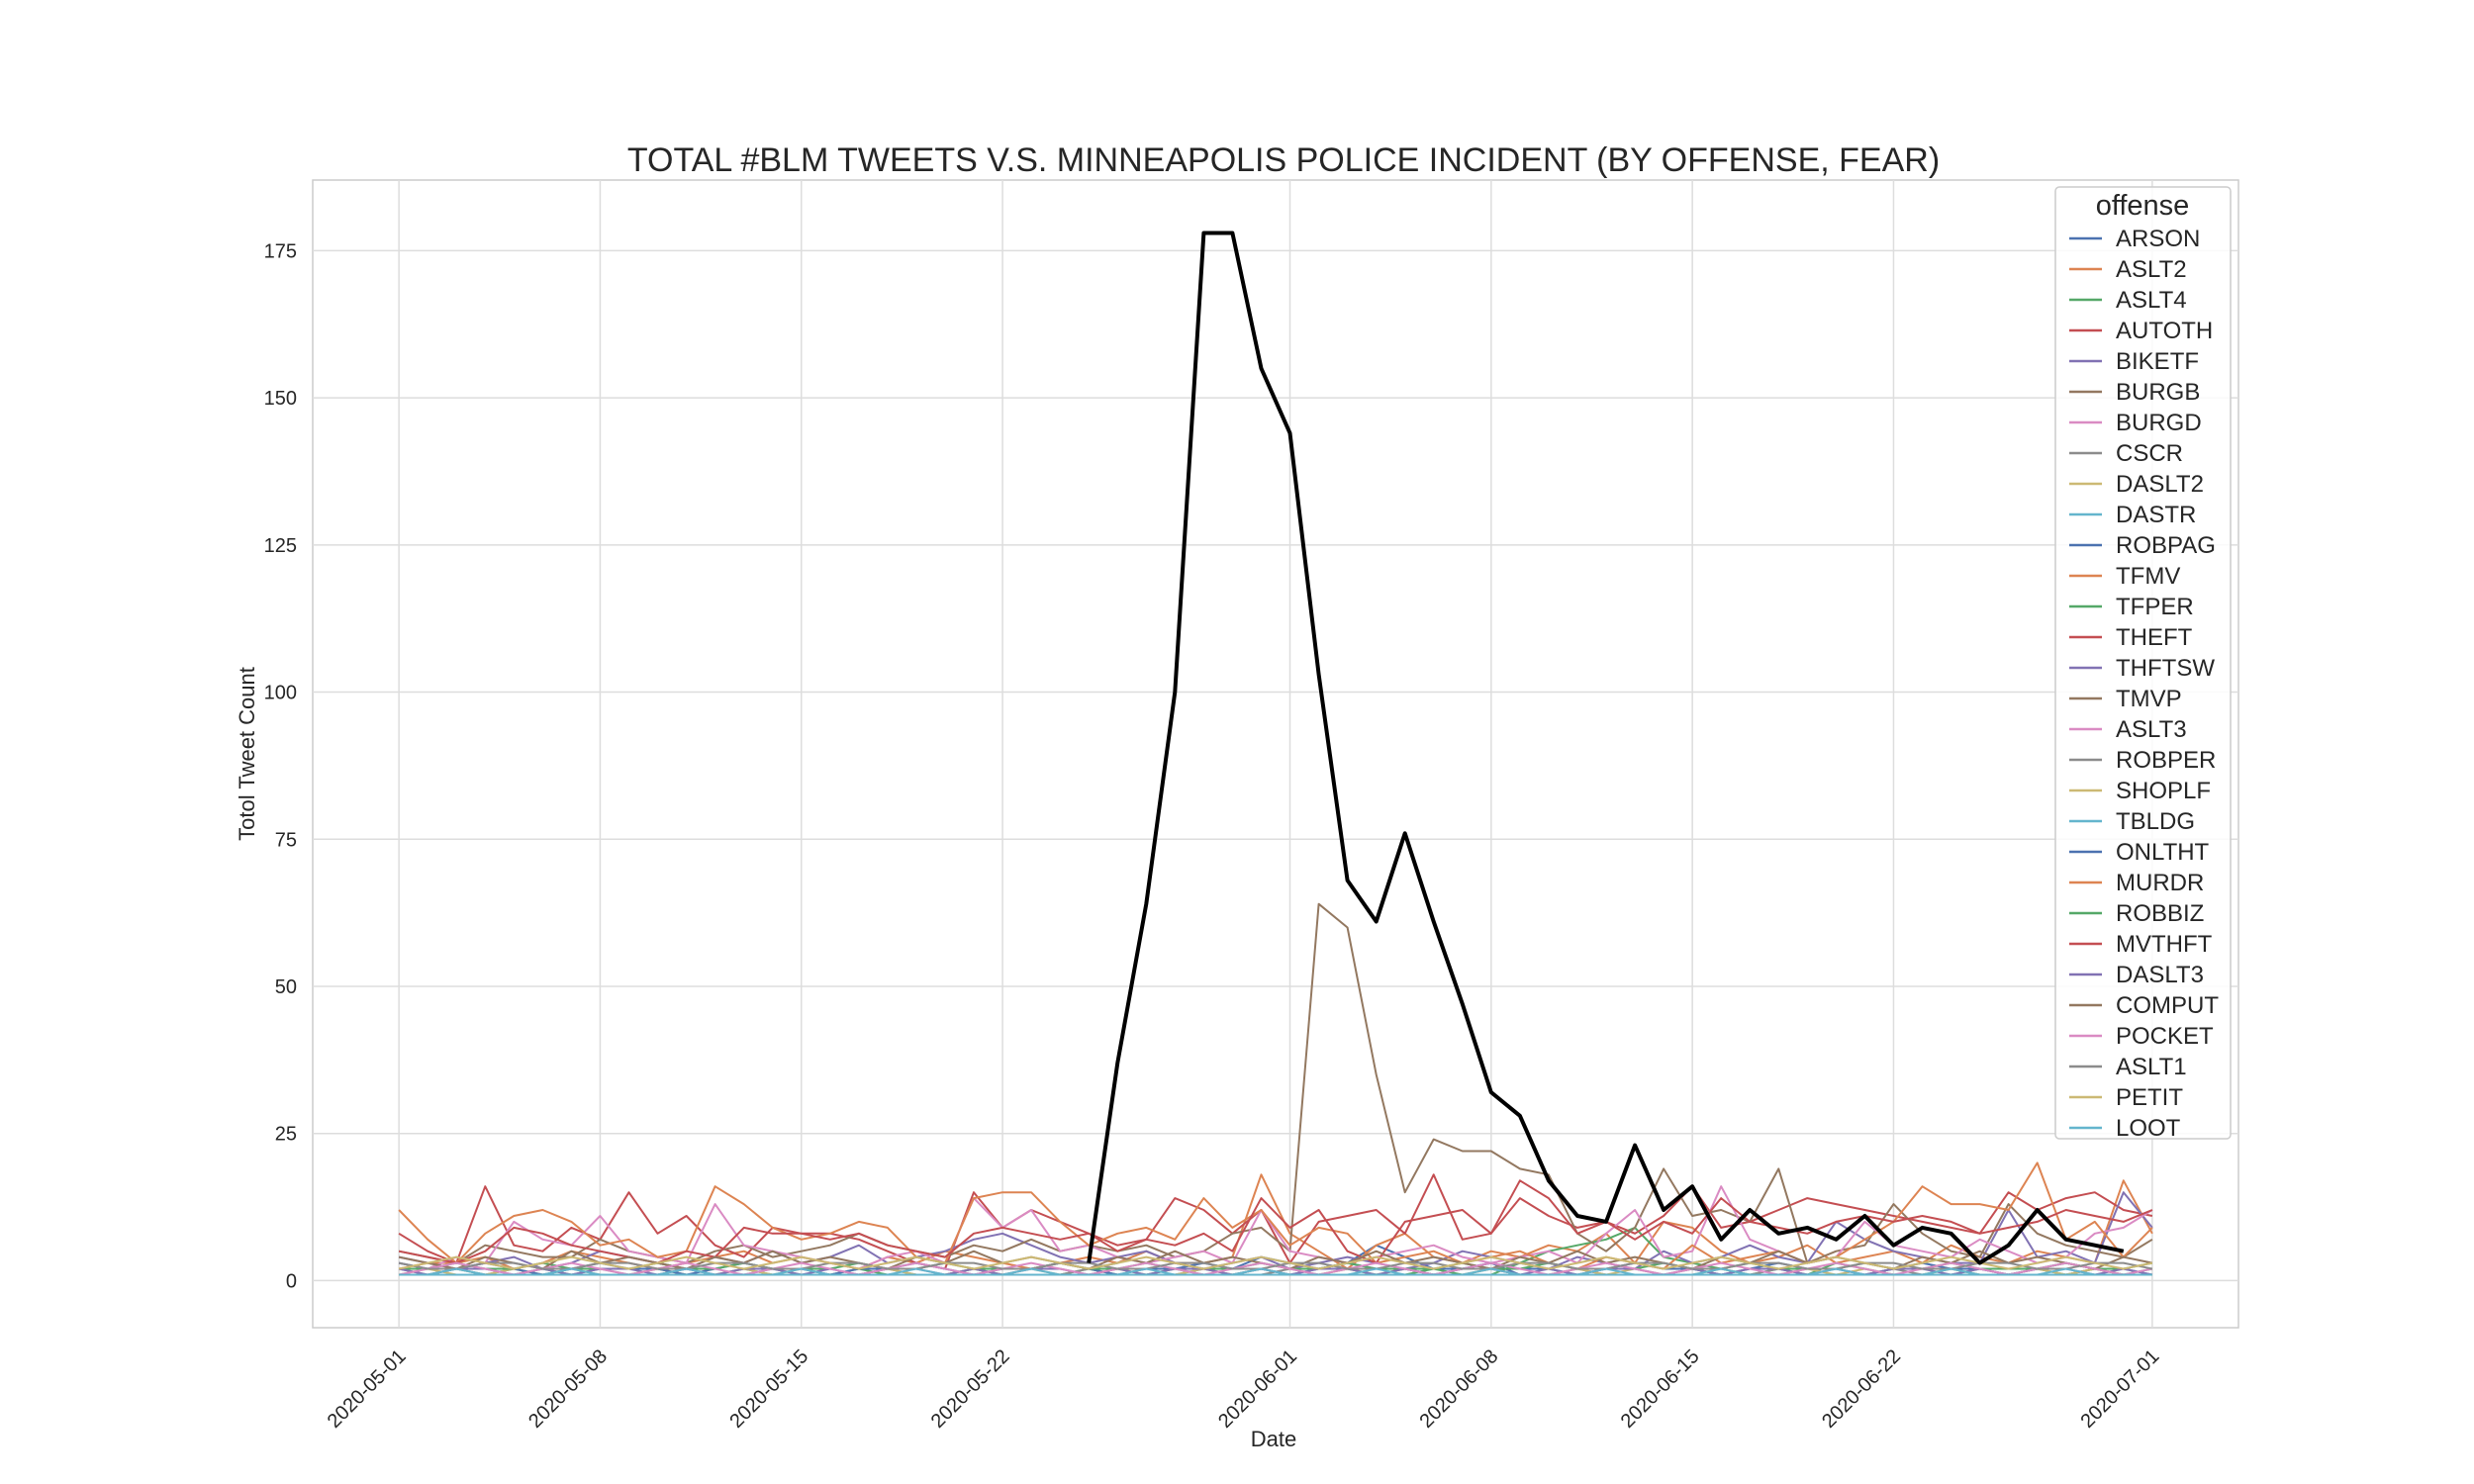 The height and width of the screenshot is (1484, 2474). I want to click on legend-label: MURDR, so click(2160, 883).